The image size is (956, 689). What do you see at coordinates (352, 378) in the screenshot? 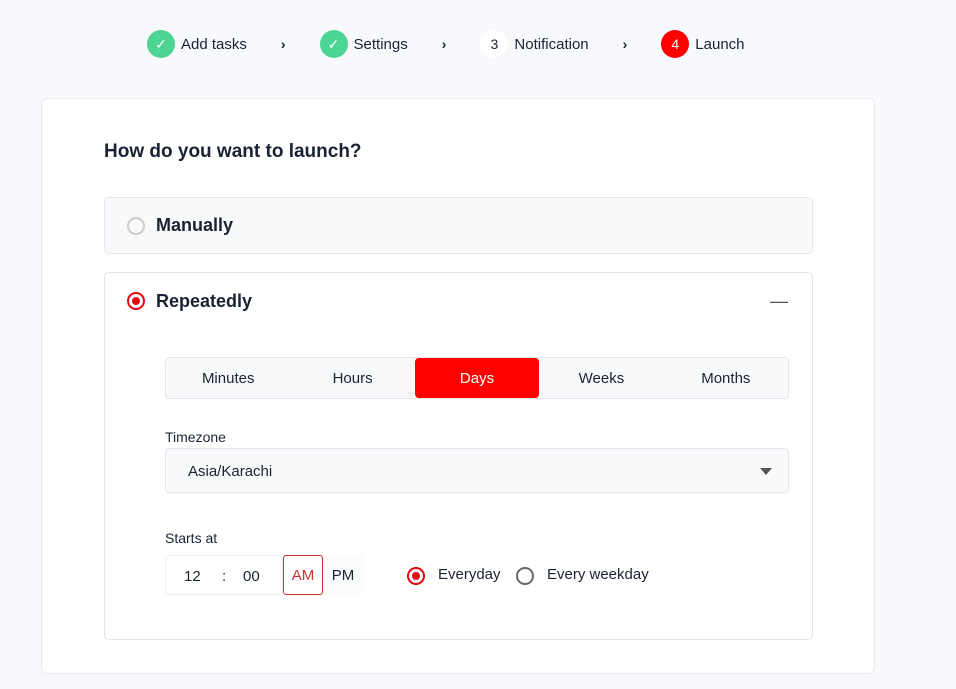
I see `tab-hours: Hours` at bounding box center [352, 378].